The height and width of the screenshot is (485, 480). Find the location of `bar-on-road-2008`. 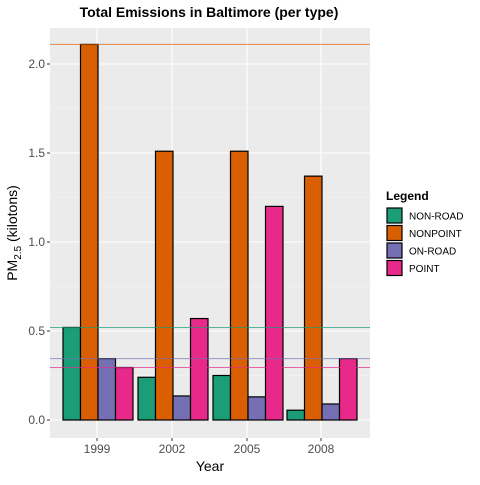

bar-on-road-2008 is located at coordinates (331, 412).